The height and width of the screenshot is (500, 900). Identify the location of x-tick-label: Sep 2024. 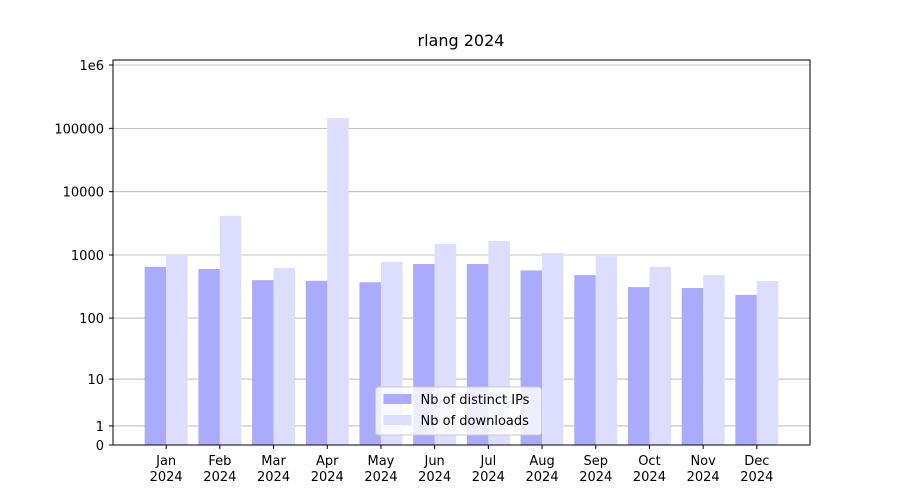
(596, 469).